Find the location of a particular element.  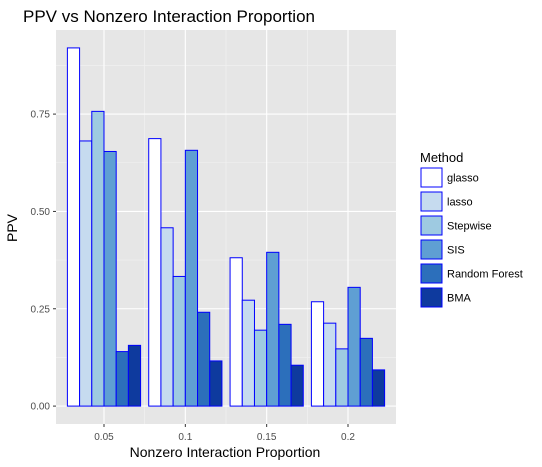

legend-label-stepwise: Stepwise is located at coordinates (469, 227).